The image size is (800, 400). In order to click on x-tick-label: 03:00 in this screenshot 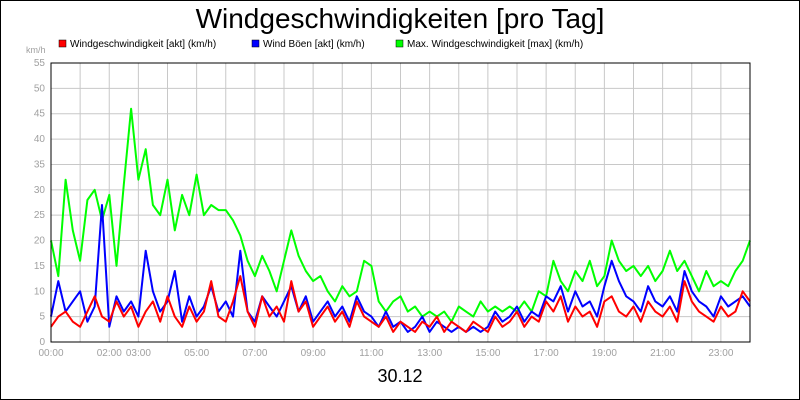, I will do `click(138, 353)`.